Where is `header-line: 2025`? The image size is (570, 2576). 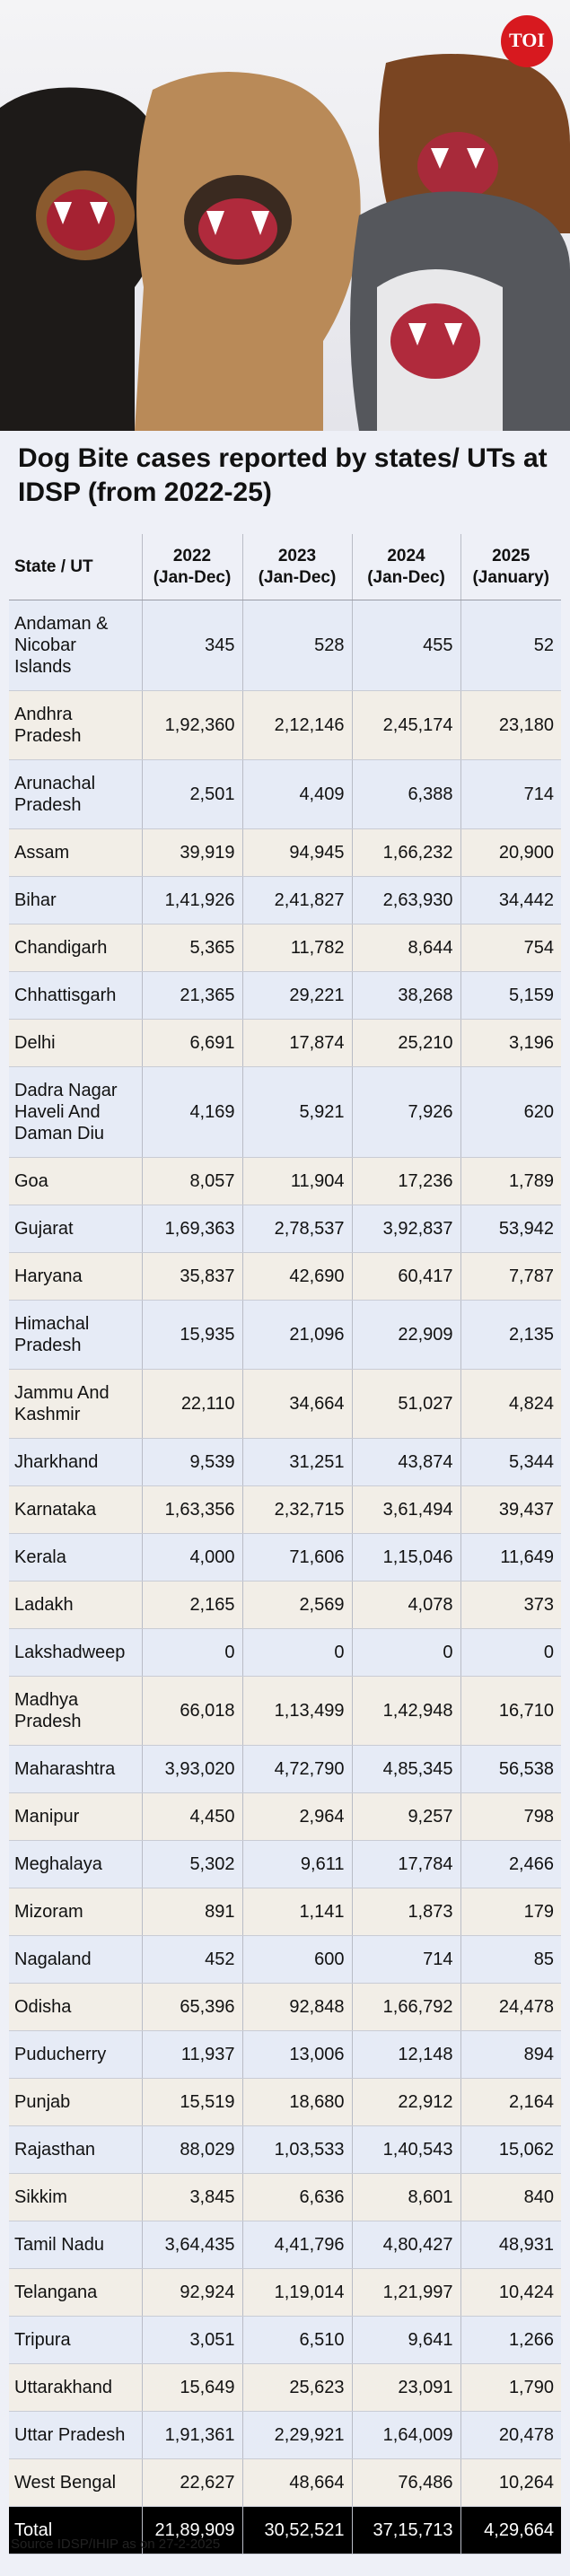 header-line: 2025 is located at coordinates (511, 555).